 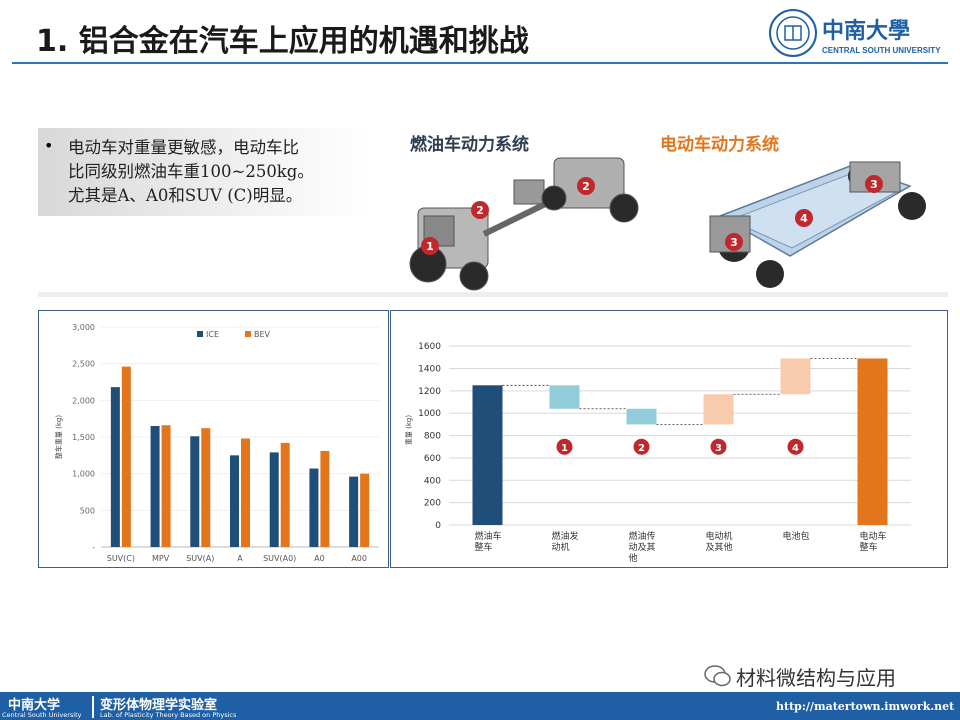 I want to click on y-tick-label: 400, so click(x=432, y=481).